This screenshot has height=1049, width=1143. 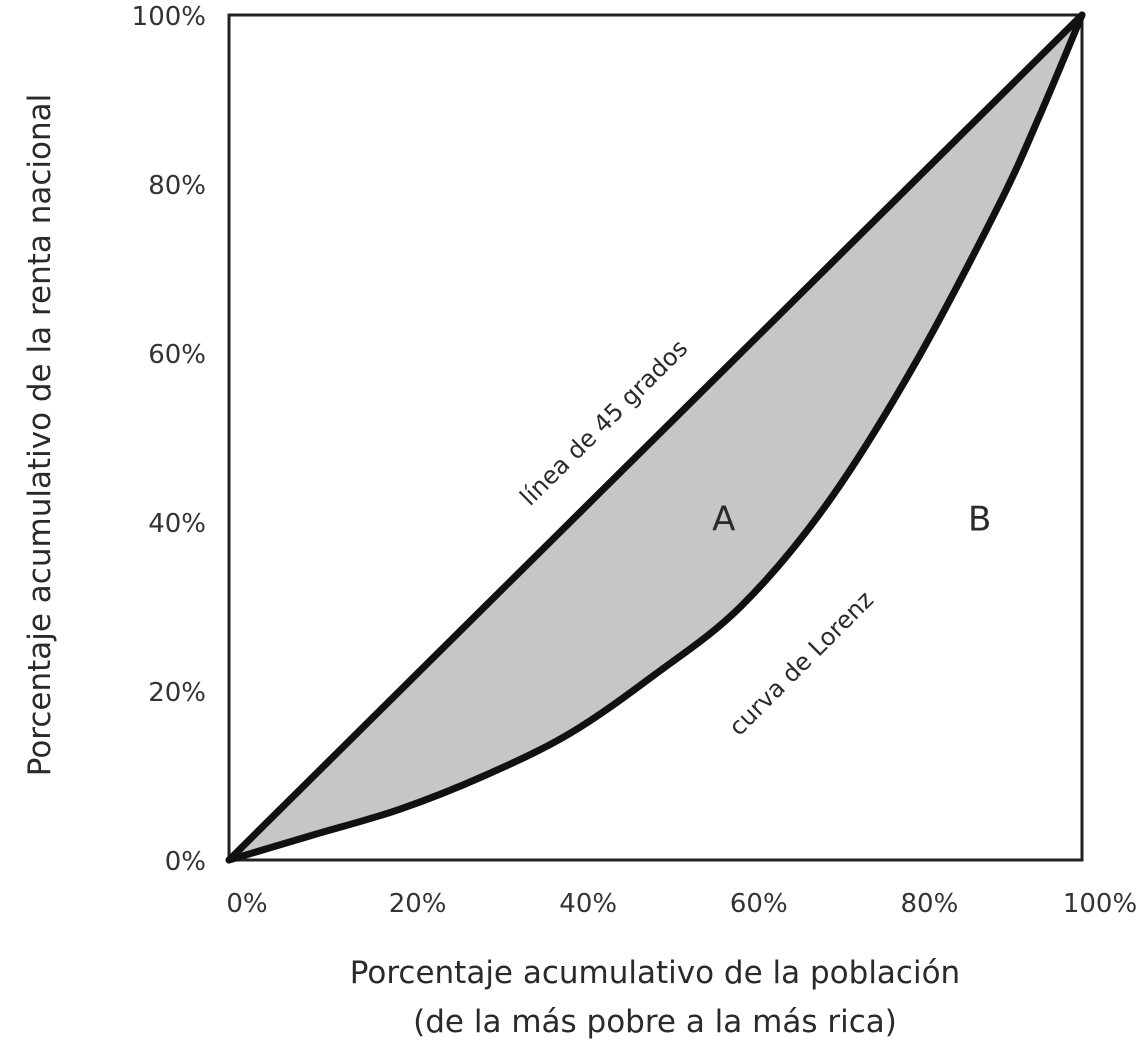 I want to click on y-tick-labels: 0% 20% 40% 60% 80% 100%, so click(x=169, y=439).